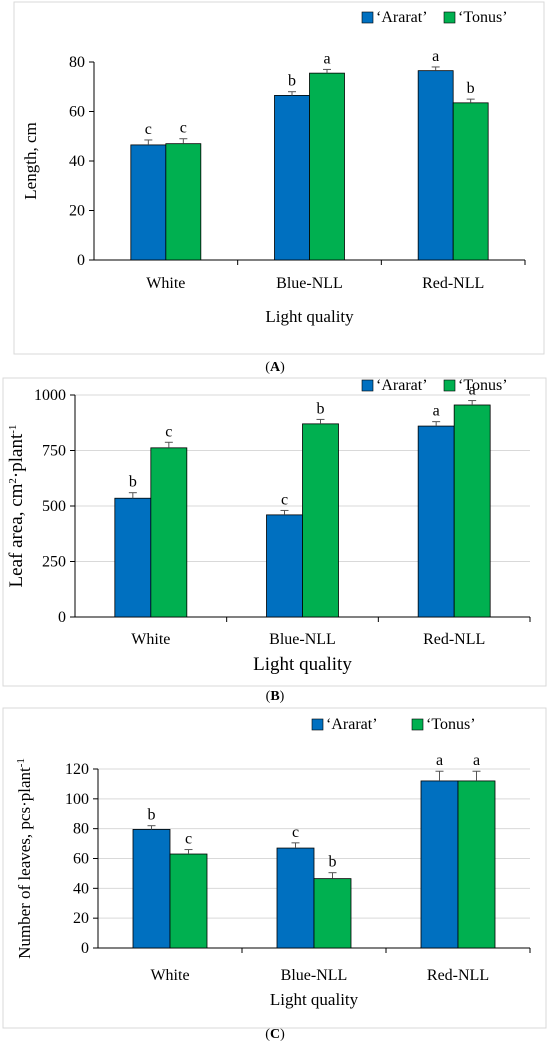 Image resolution: width=550 pixels, height=1047 pixels. I want to click on caption-c: (C), so click(275, 1034).